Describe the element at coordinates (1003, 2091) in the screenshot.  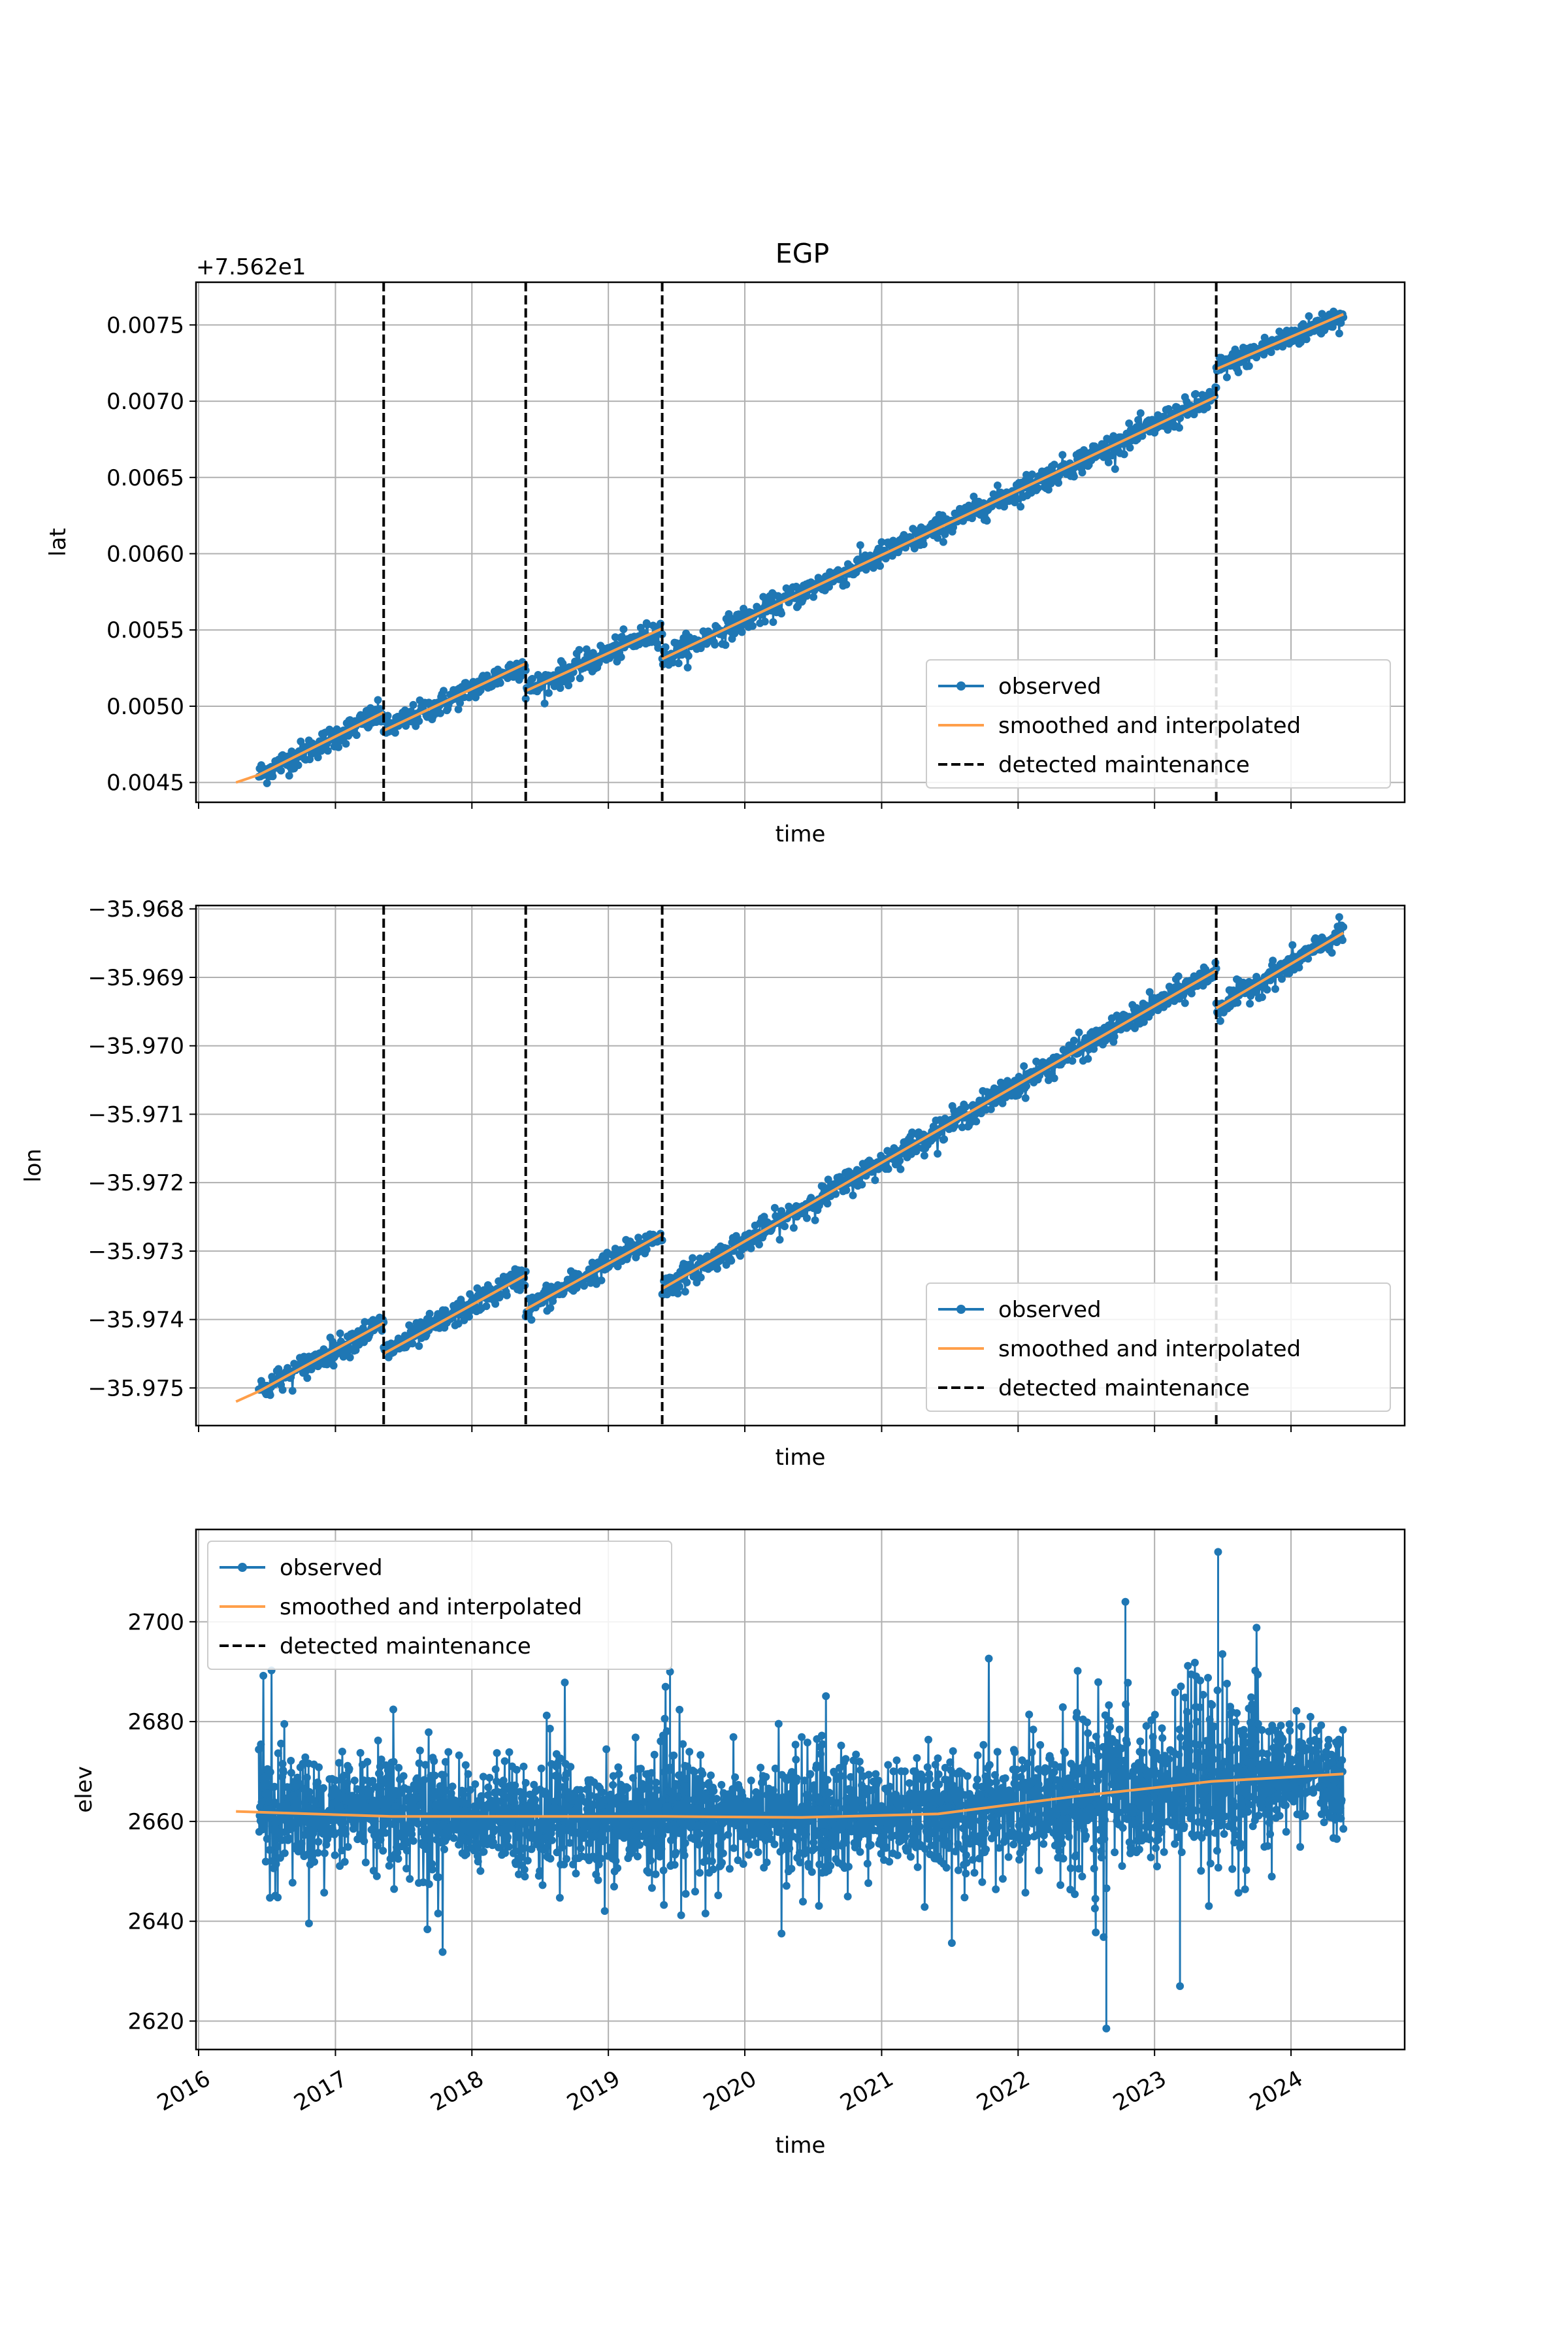
I see `x-tick-label: 2022` at that location.